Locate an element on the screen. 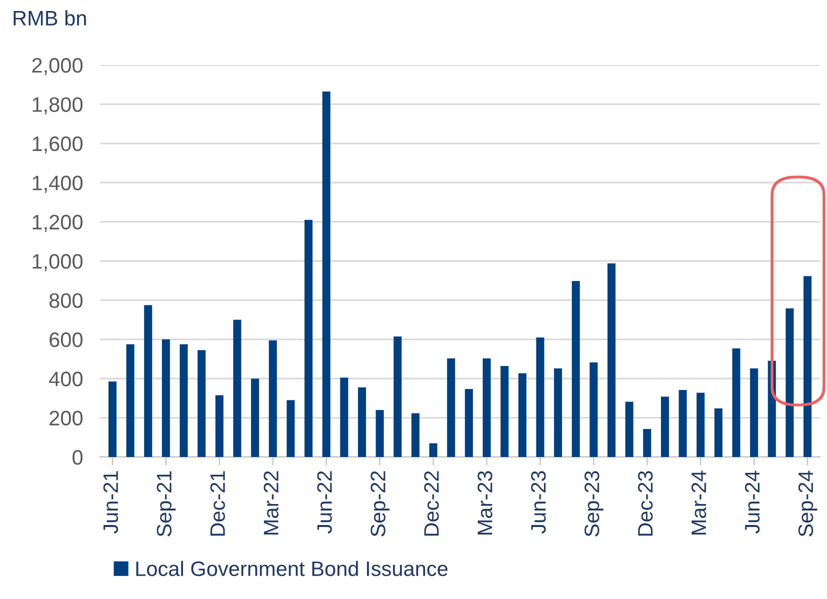 The image size is (827, 599). x-tick-label: Jun-22 is located at coordinates (324, 502).